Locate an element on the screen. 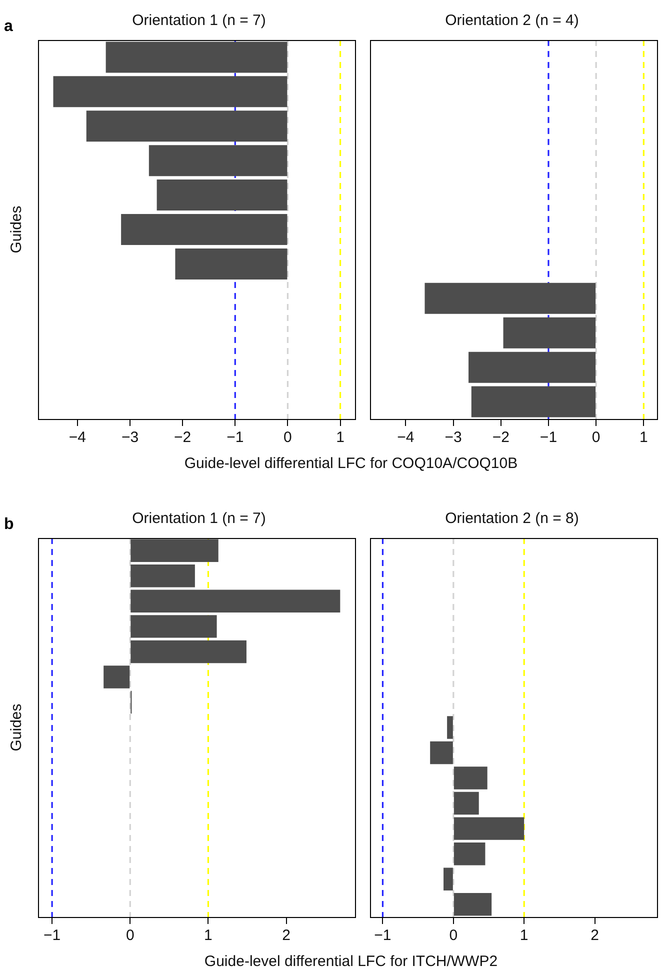  text: a is located at coordinates (8, 27).